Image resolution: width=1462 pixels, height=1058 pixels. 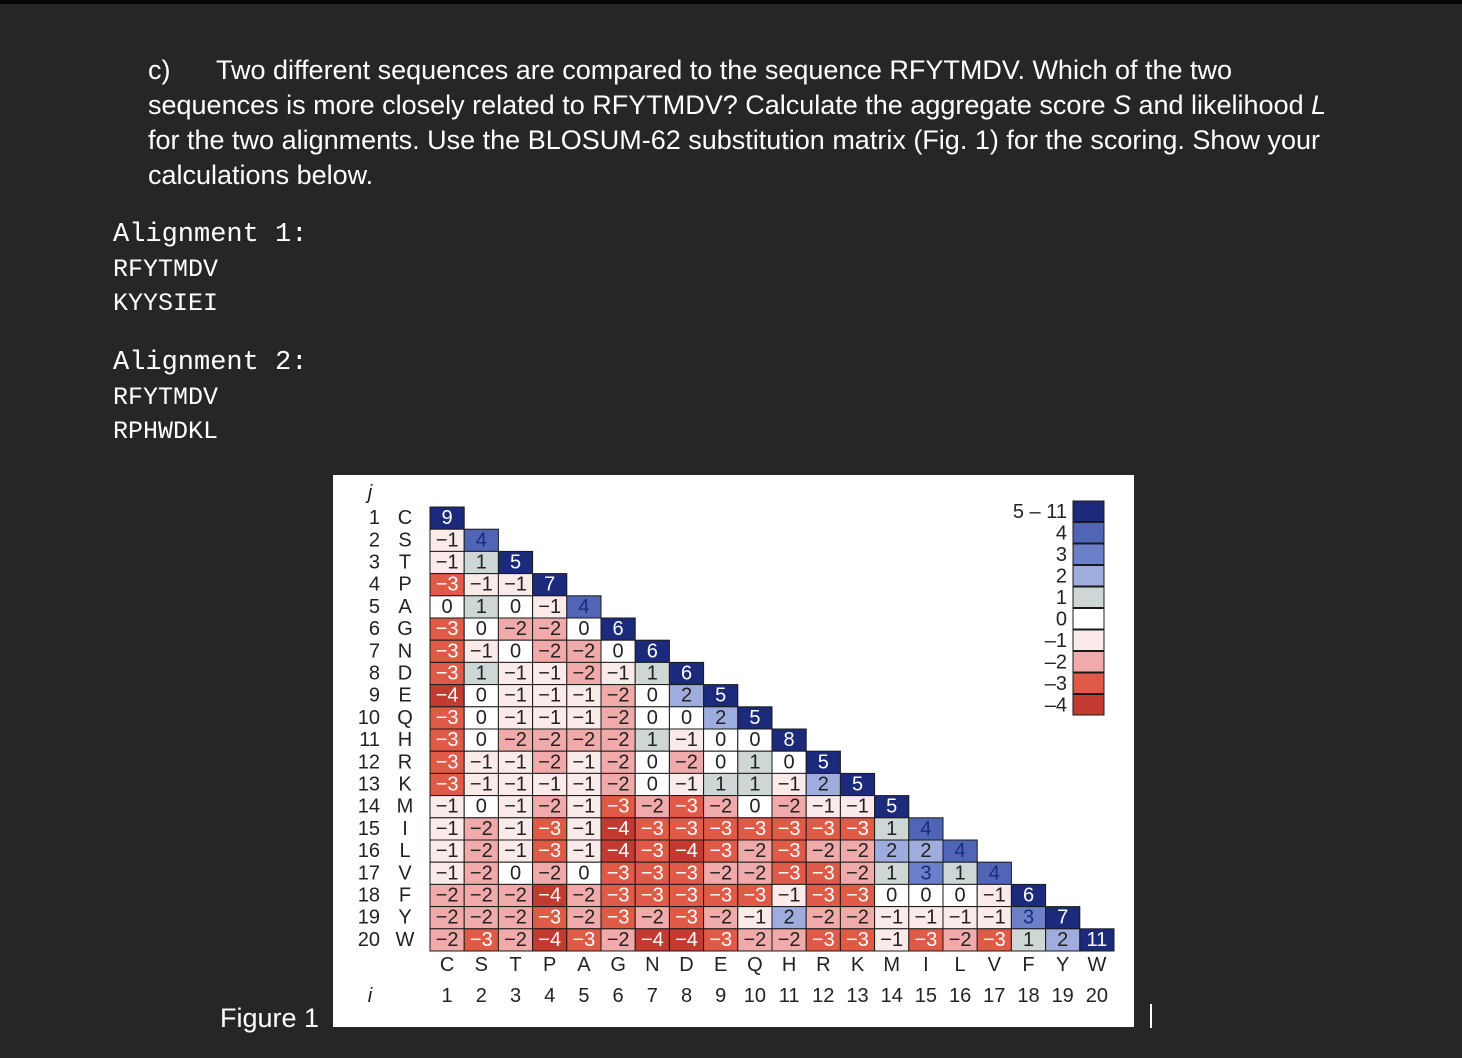 What do you see at coordinates (1221, 105) in the screenshot?
I see `question-text-part-2: and likelihood` at bounding box center [1221, 105].